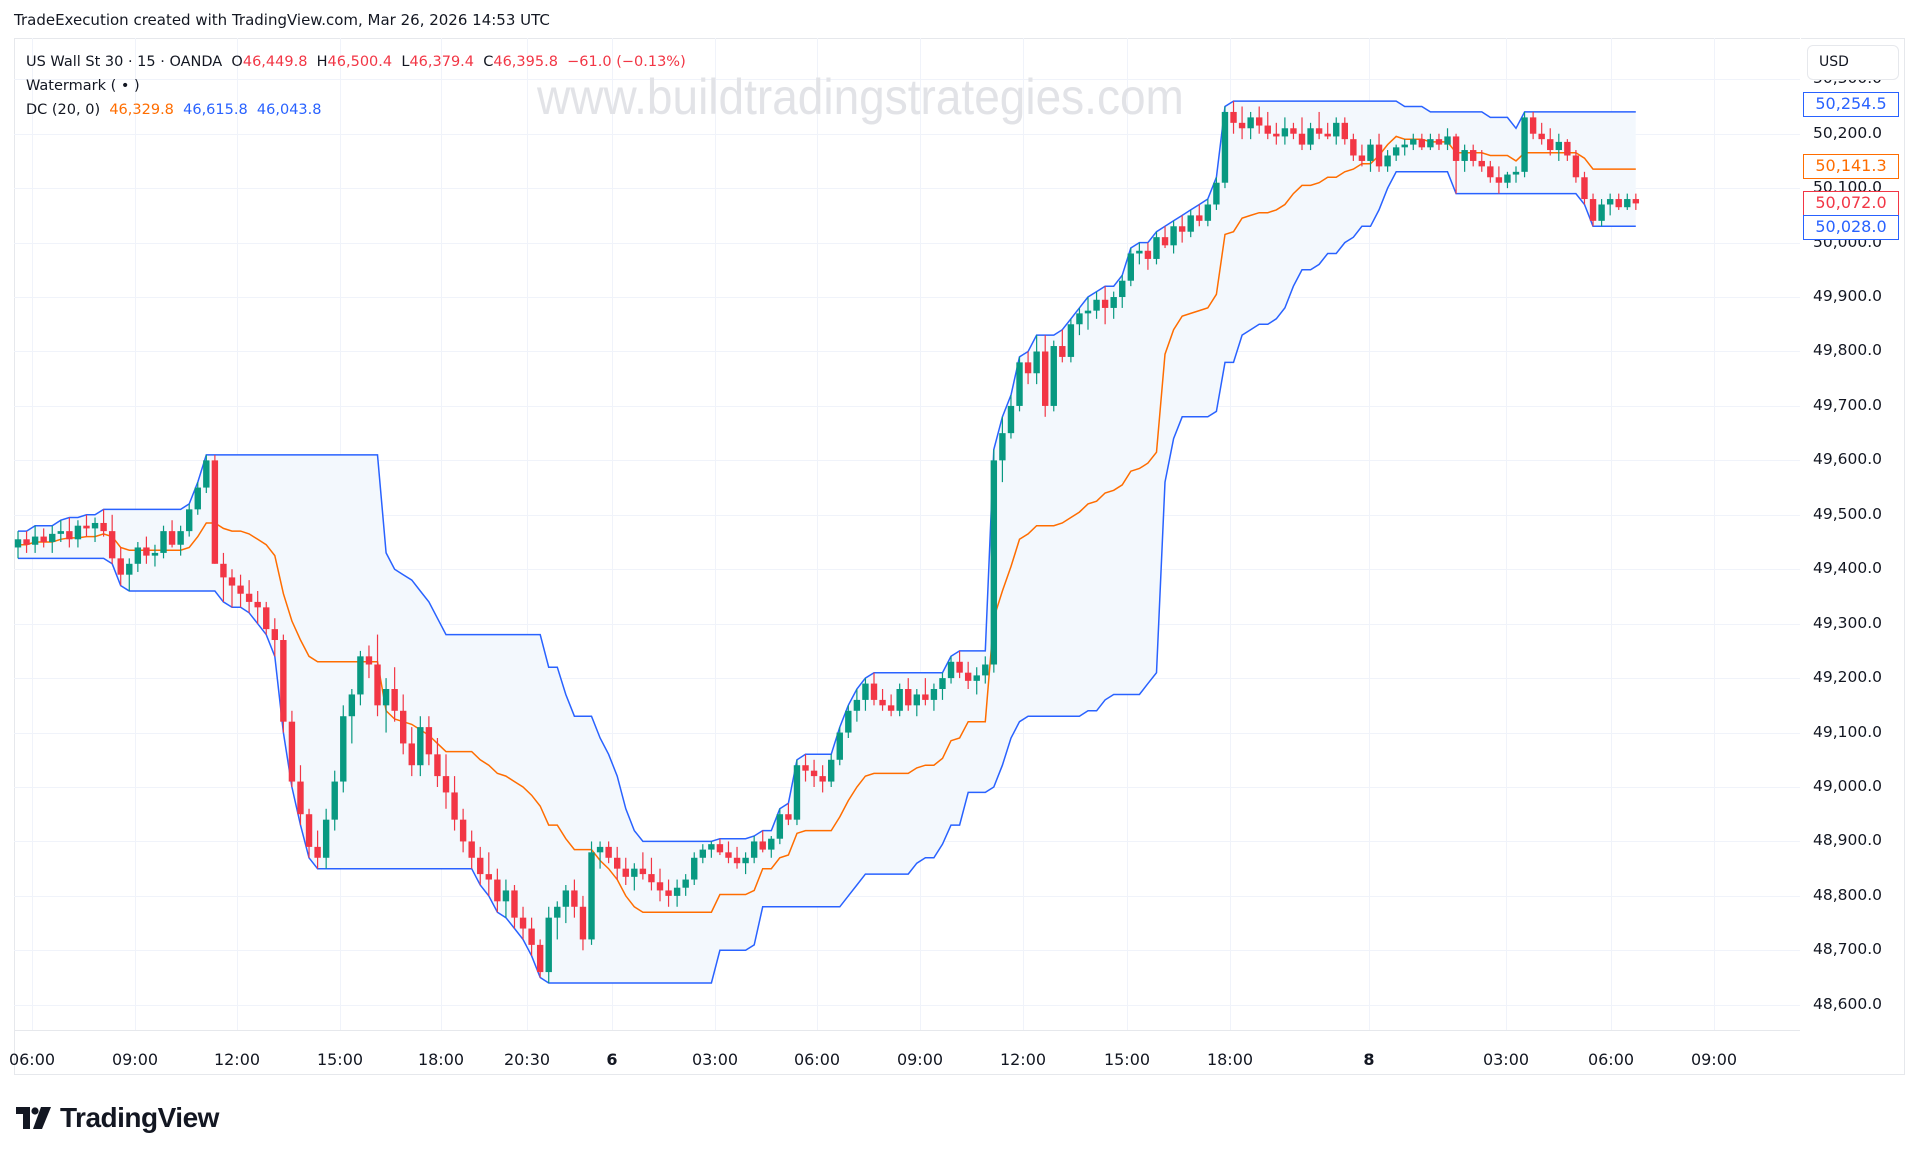 The image size is (1920, 1161). What do you see at coordinates (1853, 62) in the screenshot?
I see `currency-button: USD` at bounding box center [1853, 62].